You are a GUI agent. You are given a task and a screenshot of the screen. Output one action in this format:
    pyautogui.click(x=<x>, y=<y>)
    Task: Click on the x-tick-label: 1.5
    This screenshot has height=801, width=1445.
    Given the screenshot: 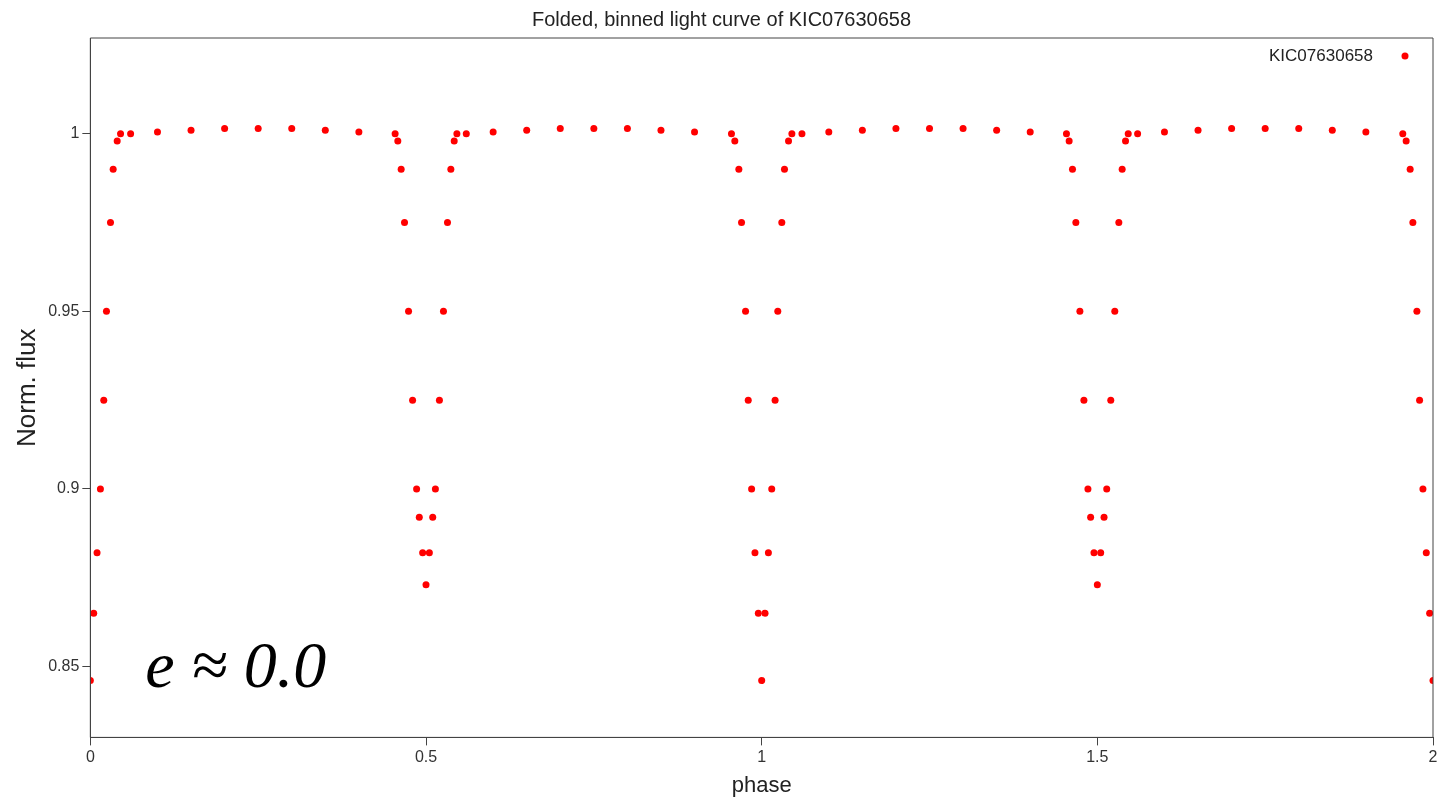 What is the action you would take?
    pyautogui.click(x=1097, y=757)
    